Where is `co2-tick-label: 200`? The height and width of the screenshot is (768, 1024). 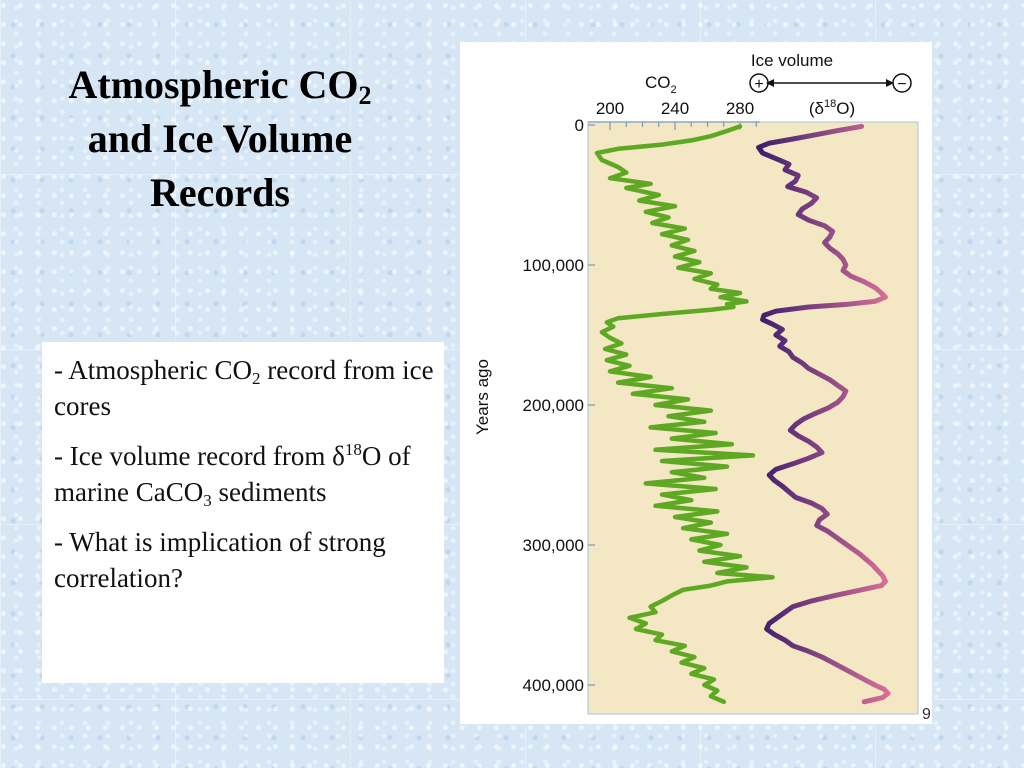 co2-tick-label: 200 is located at coordinates (610, 108).